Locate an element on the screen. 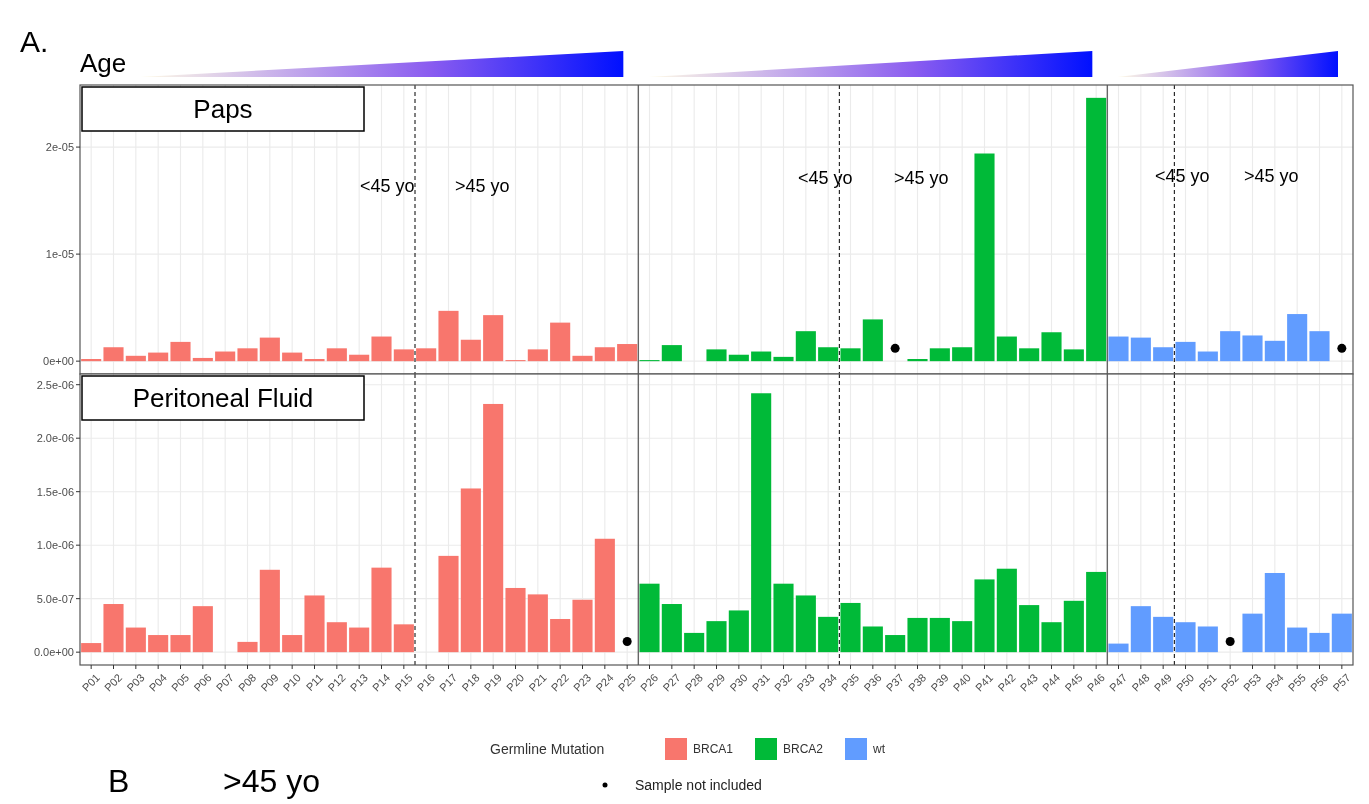  x-tick-label: P14 is located at coordinates (381, 682).